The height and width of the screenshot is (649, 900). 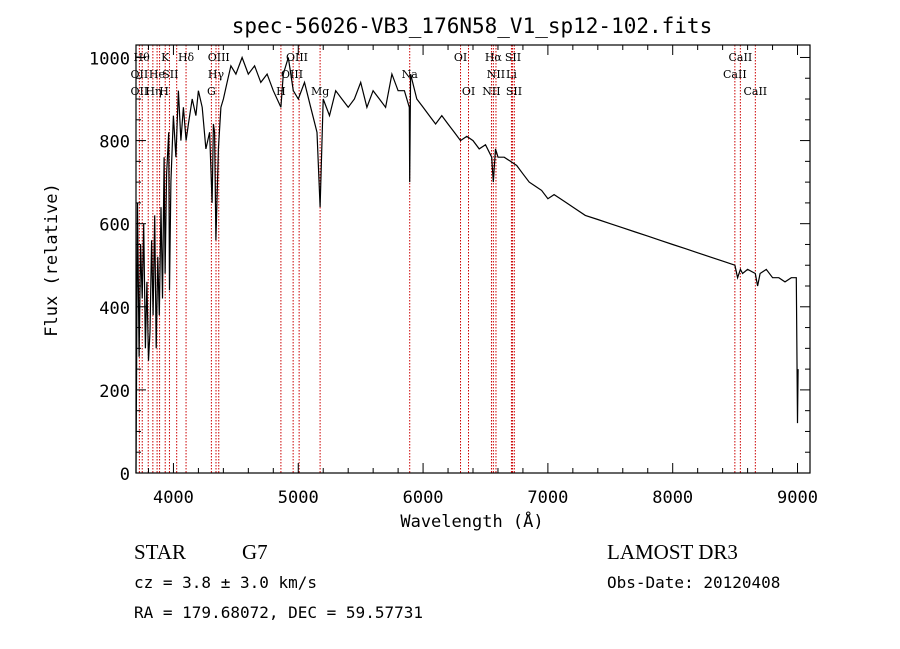 I want to click on y-tick-label: 1000, so click(x=109, y=59).